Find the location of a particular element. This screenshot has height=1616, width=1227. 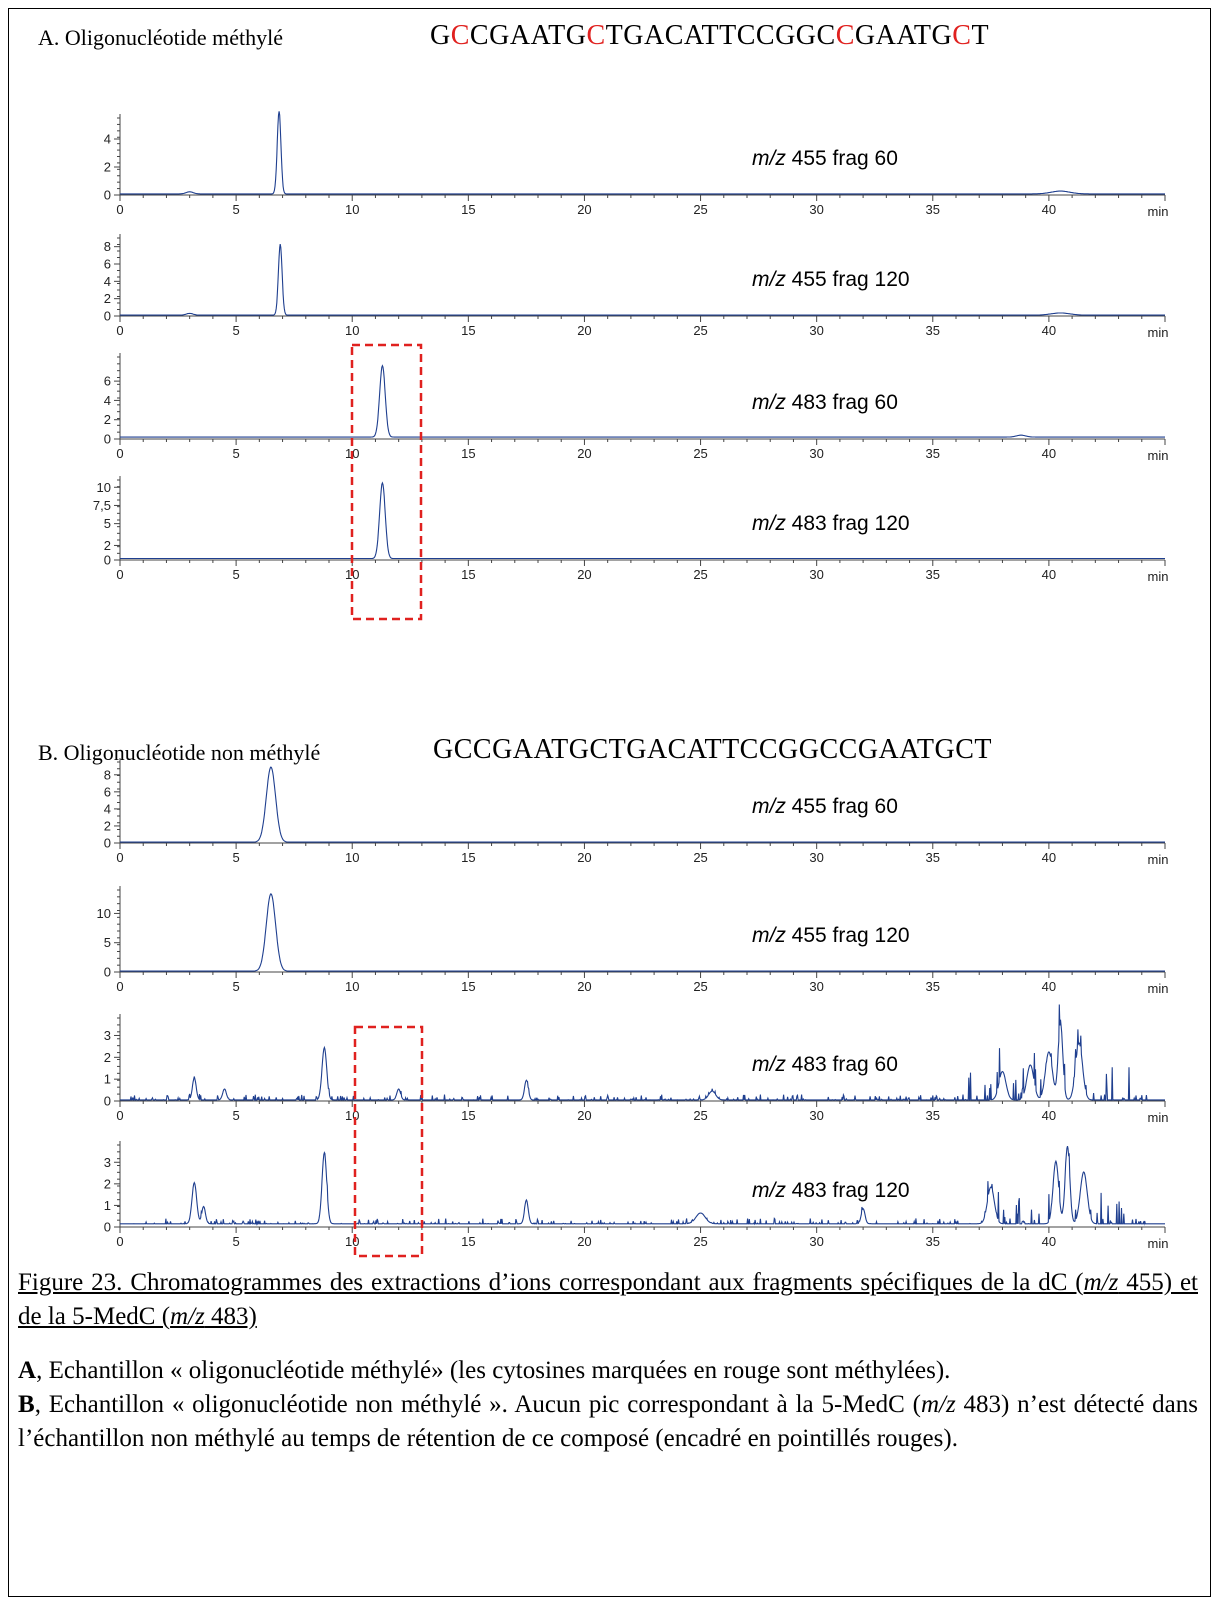

sequence-segment: GCCGAATGCTGACATTCCGGCCGAATGCT is located at coordinates (712, 749).